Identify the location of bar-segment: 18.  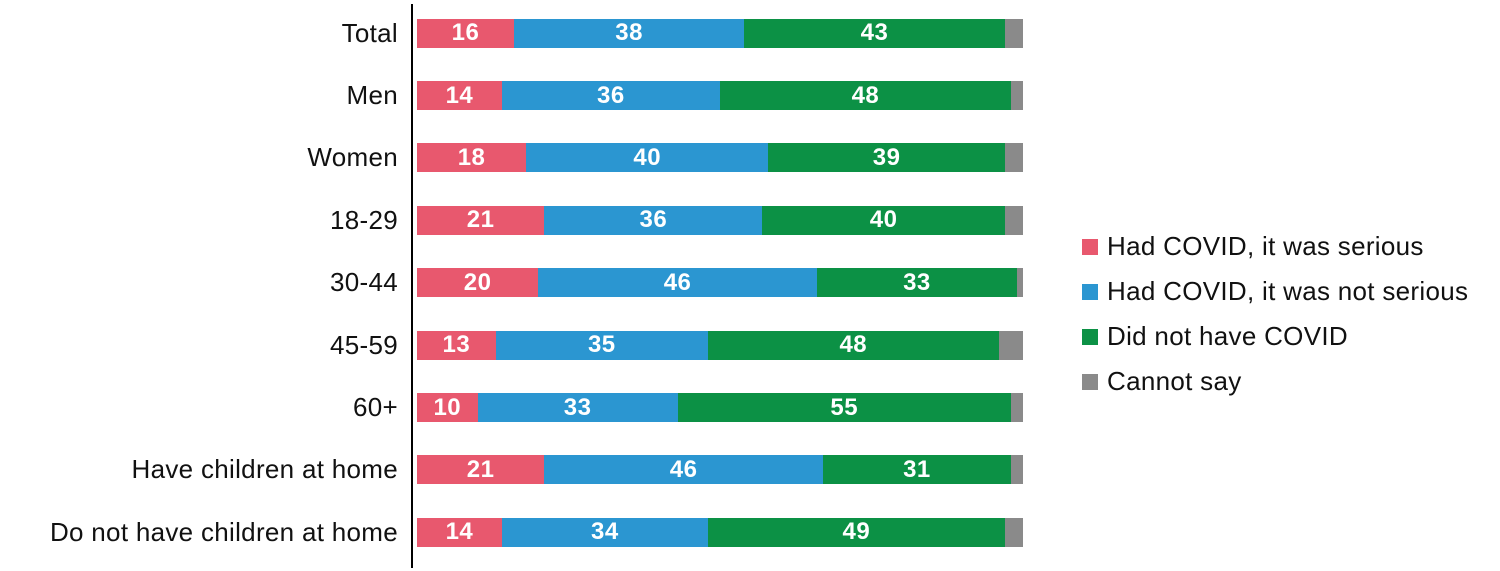
(472, 158).